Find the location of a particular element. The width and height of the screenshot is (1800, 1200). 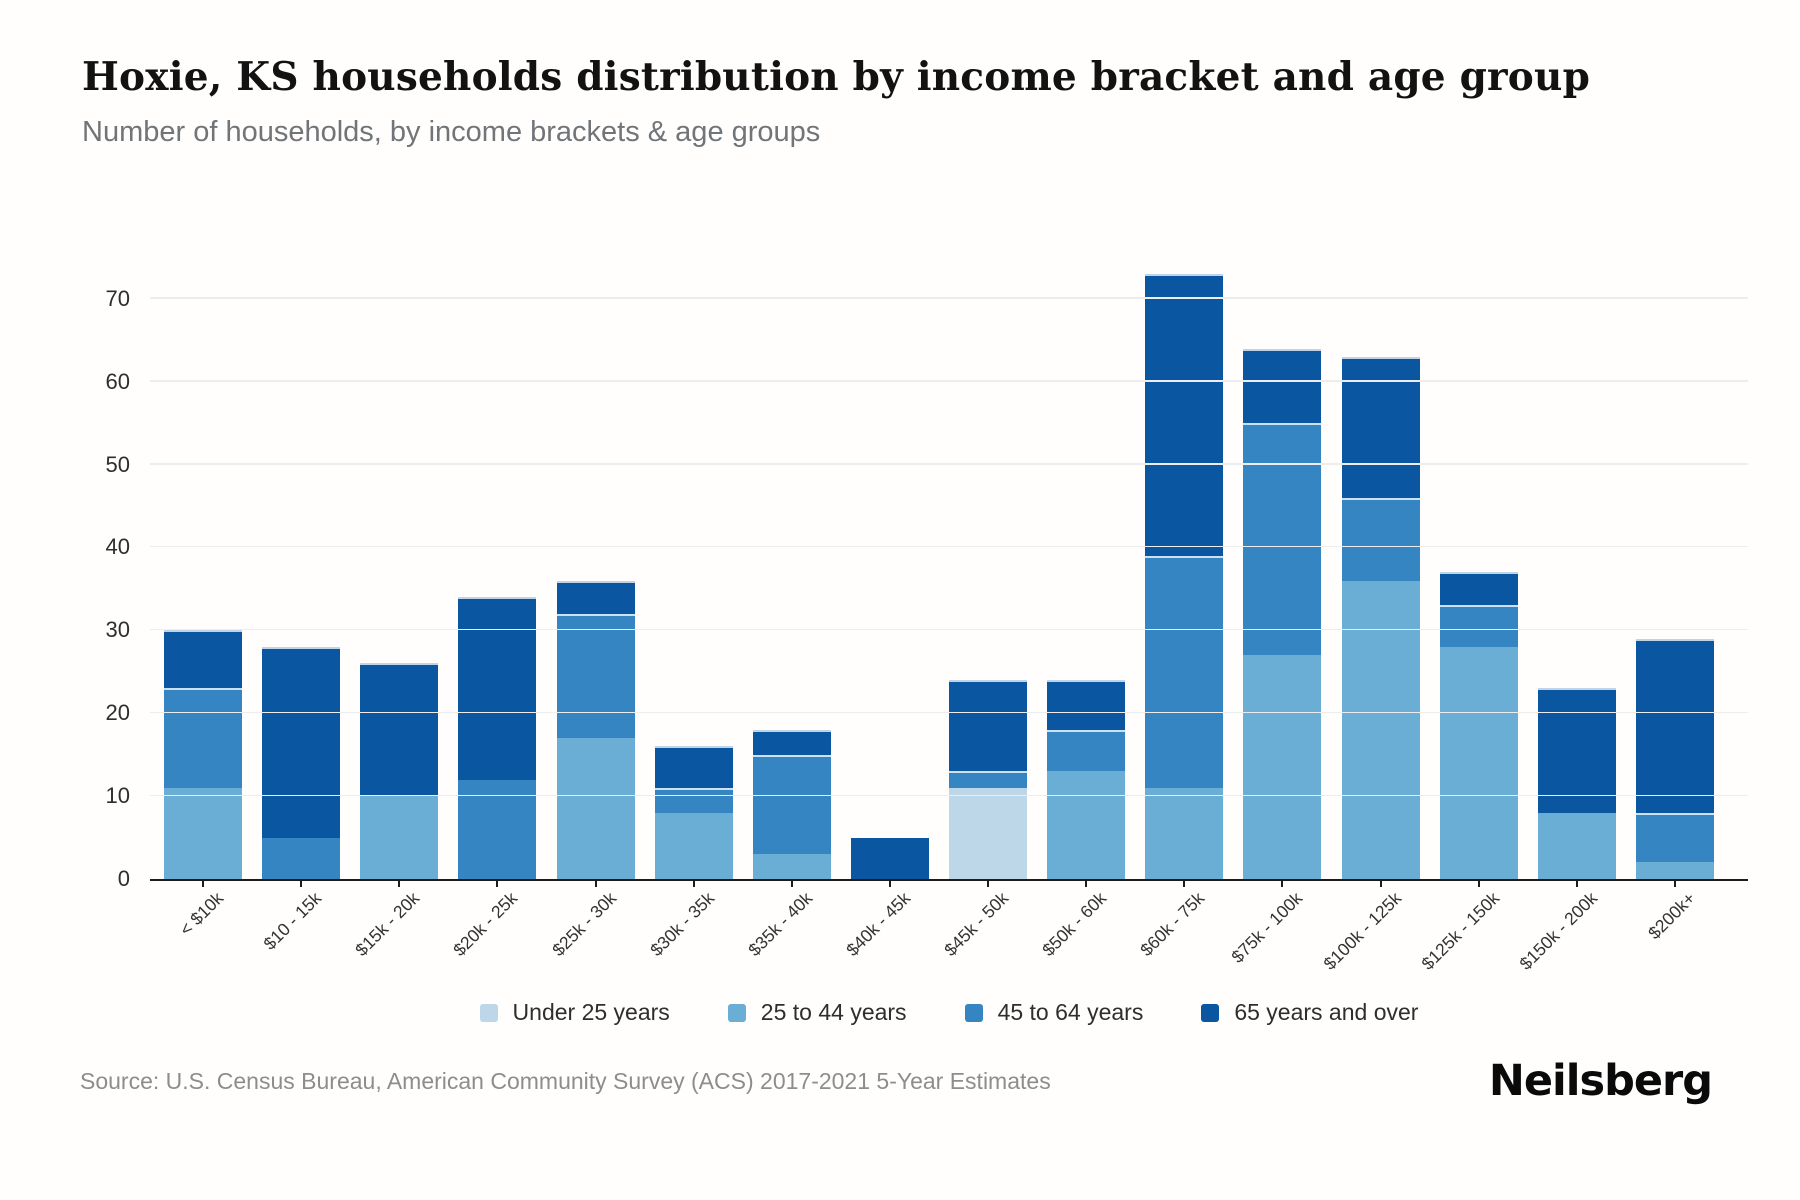

y-axis-tick-label: 0 is located at coordinates (123, 878).